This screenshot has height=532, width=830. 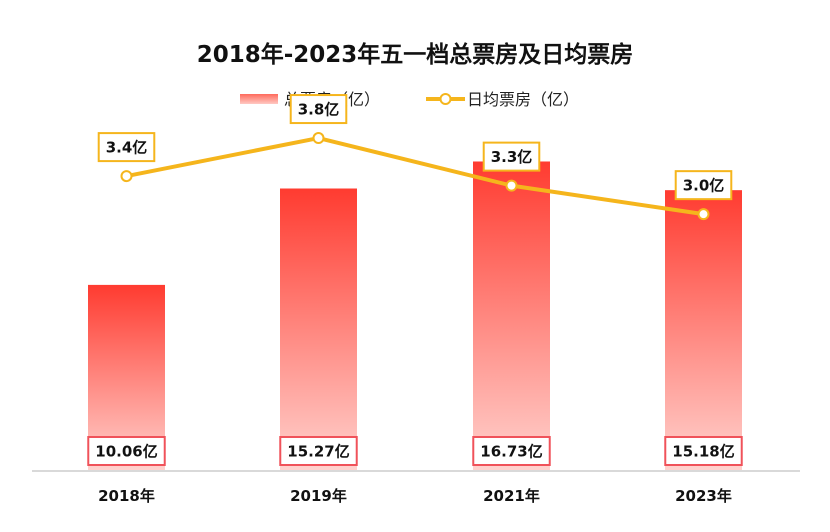 I want to click on line-point-2023, so click(x=703, y=214).